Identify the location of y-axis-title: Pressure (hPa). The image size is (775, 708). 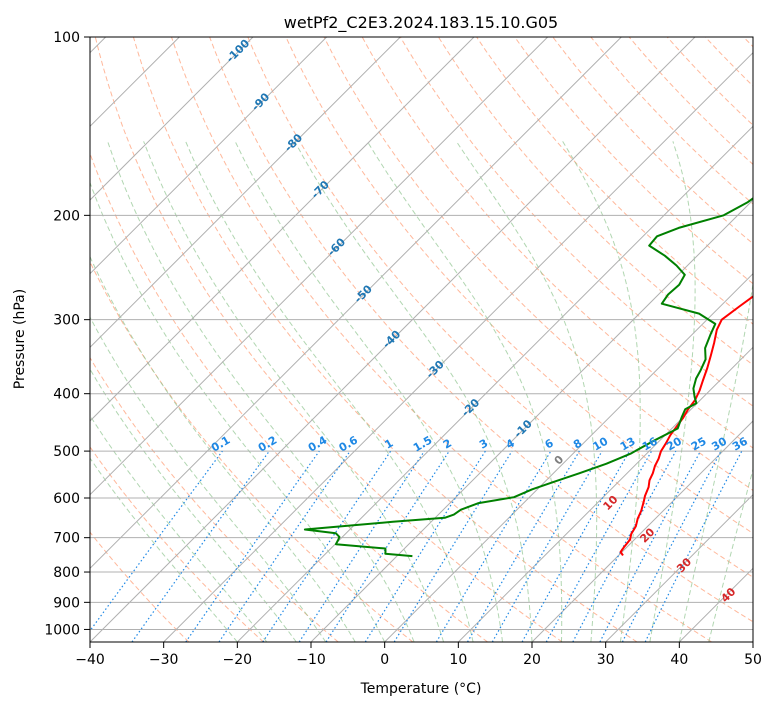
(20, 339).